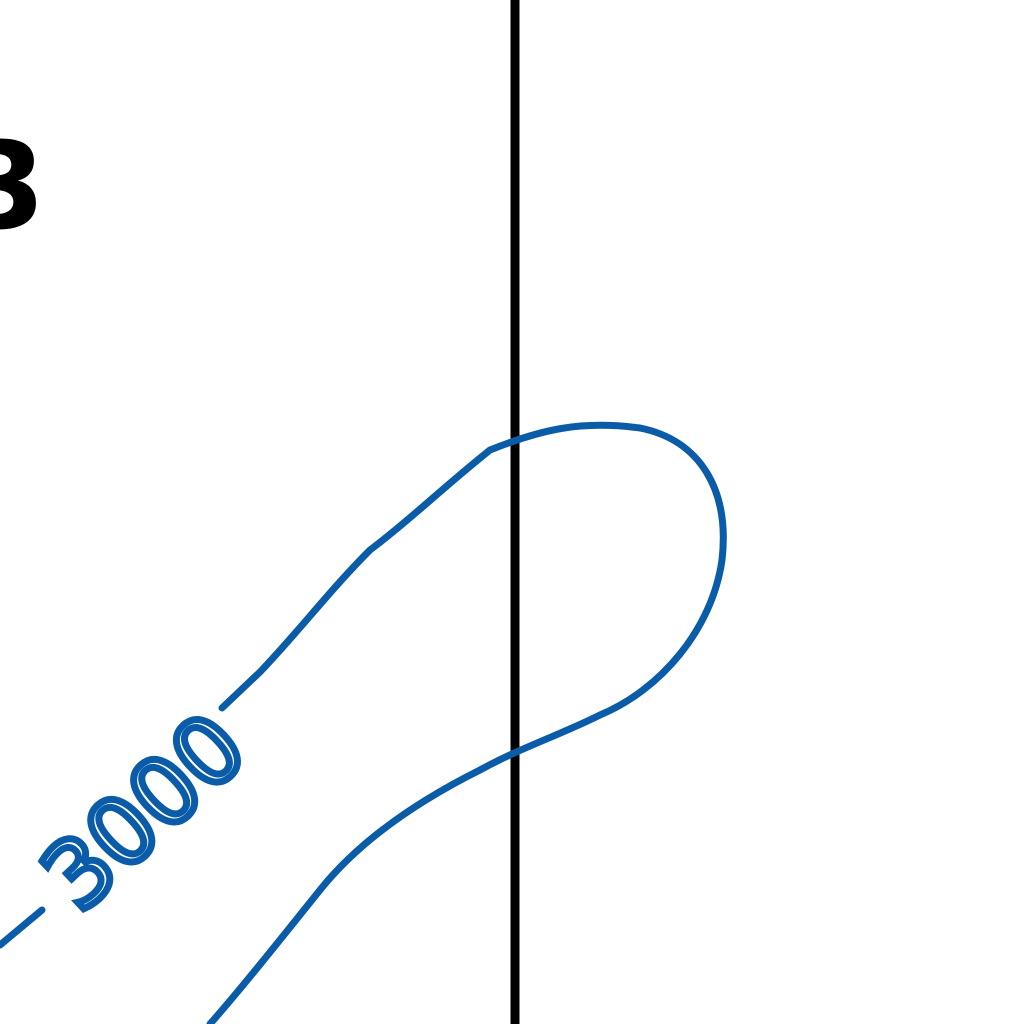 The height and width of the screenshot is (1024, 1024). What do you see at coordinates (144, 812) in the screenshot?
I see `contour-label: 3000` at bounding box center [144, 812].